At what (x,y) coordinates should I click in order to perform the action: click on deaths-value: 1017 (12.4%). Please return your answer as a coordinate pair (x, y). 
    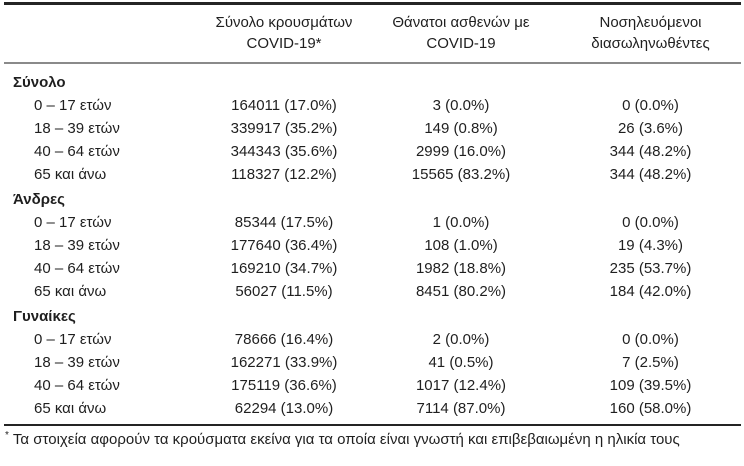
    Looking at the image, I should click on (461, 385).